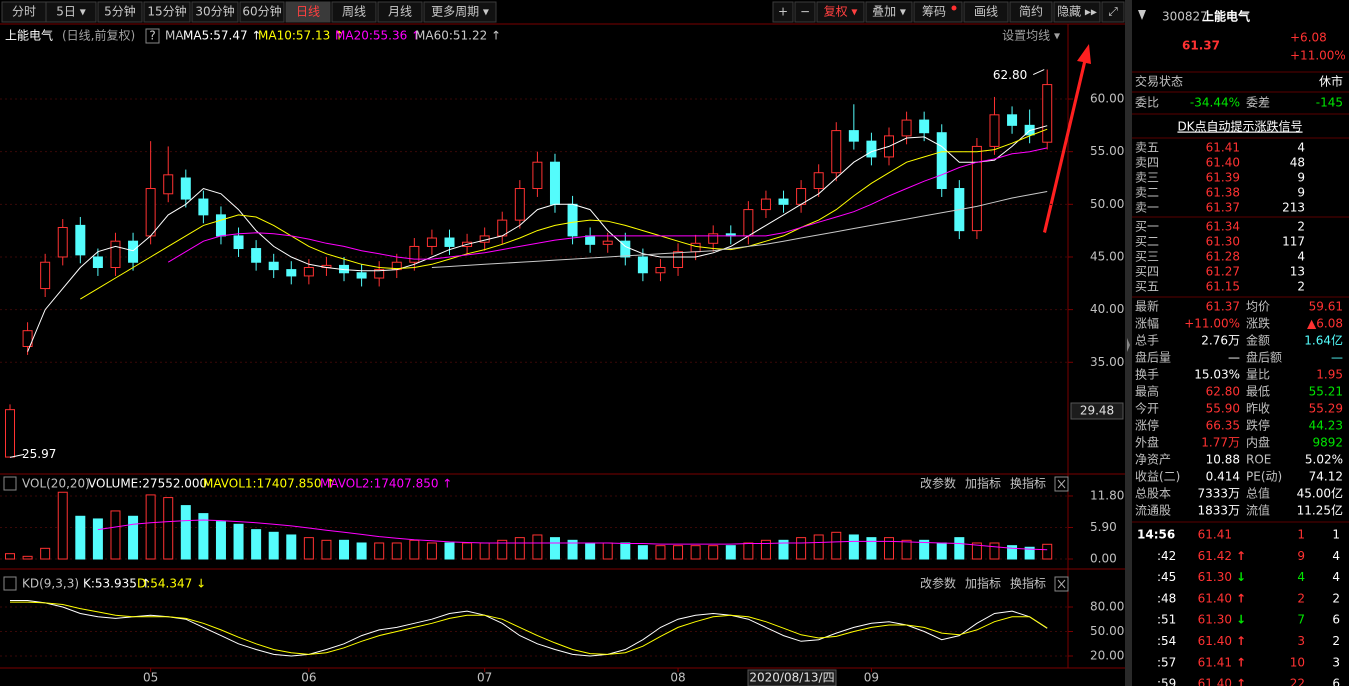 The height and width of the screenshot is (686, 1349). Describe the element at coordinates (1147, 208) in the screenshot. I see `book-label: 卖一` at that location.